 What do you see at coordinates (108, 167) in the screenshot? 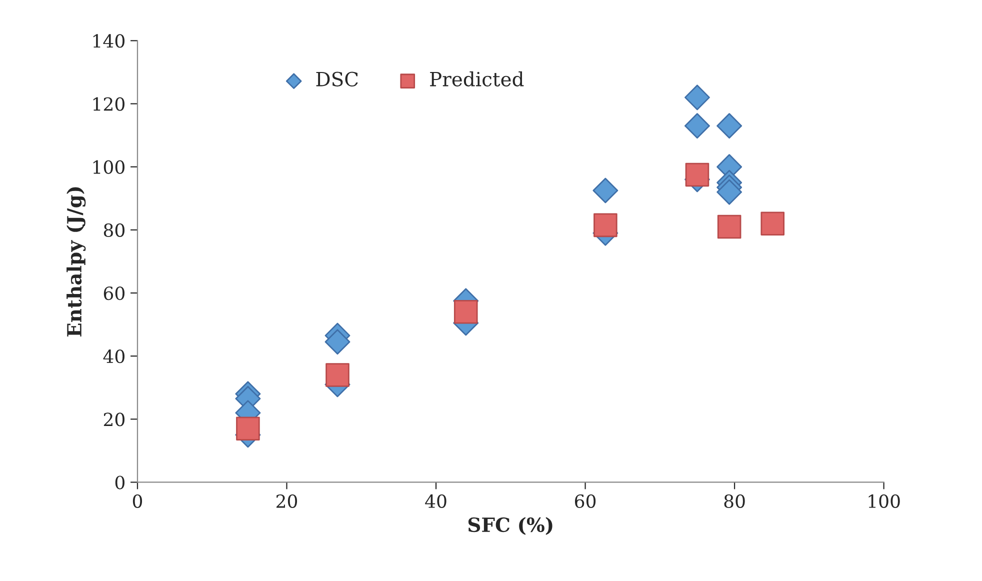
I see `y-tick-label: 100` at bounding box center [108, 167].